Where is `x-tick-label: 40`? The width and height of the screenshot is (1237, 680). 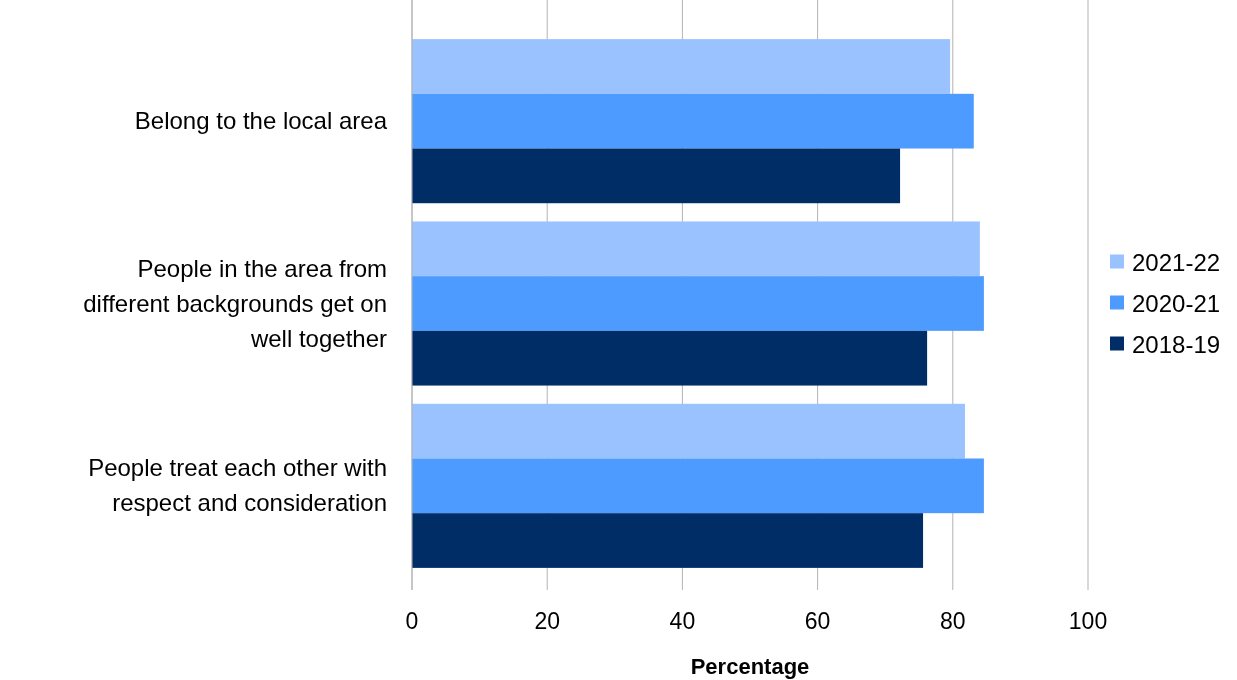
x-tick-label: 40 is located at coordinates (682, 621).